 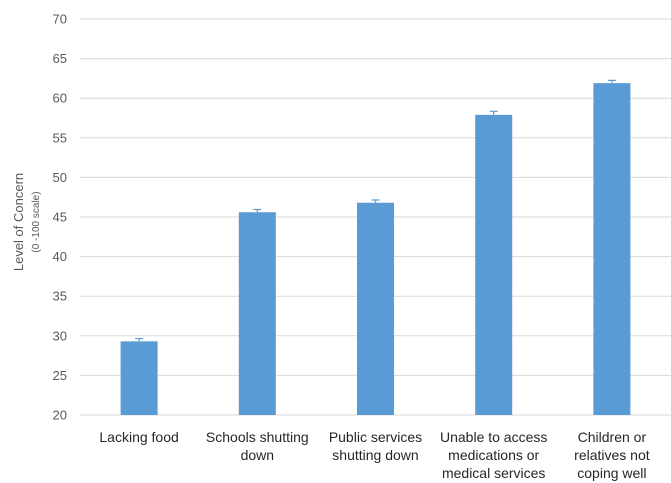 I want to click on y-tick-label: 25, so click(x=60, y=375).